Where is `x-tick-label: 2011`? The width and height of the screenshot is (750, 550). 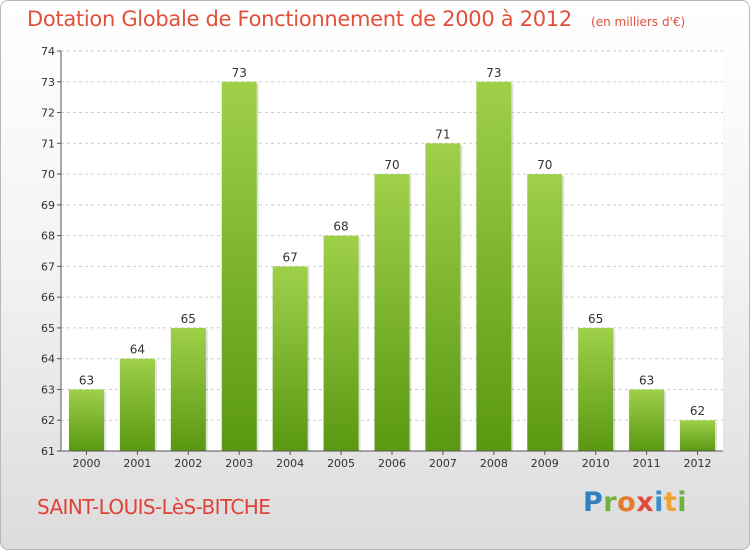 x-tick-label: 2011 is located at coordinates (647, 463).